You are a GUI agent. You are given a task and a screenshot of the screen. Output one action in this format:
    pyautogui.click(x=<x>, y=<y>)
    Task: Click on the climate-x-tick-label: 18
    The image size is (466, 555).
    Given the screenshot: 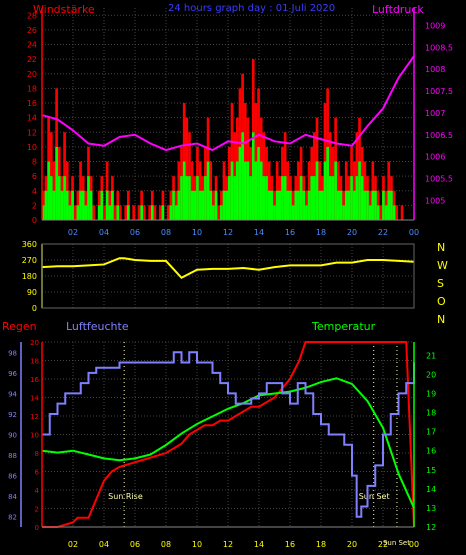 What is the action you would take?
    pyautogui.click(x=321, y=544)
    